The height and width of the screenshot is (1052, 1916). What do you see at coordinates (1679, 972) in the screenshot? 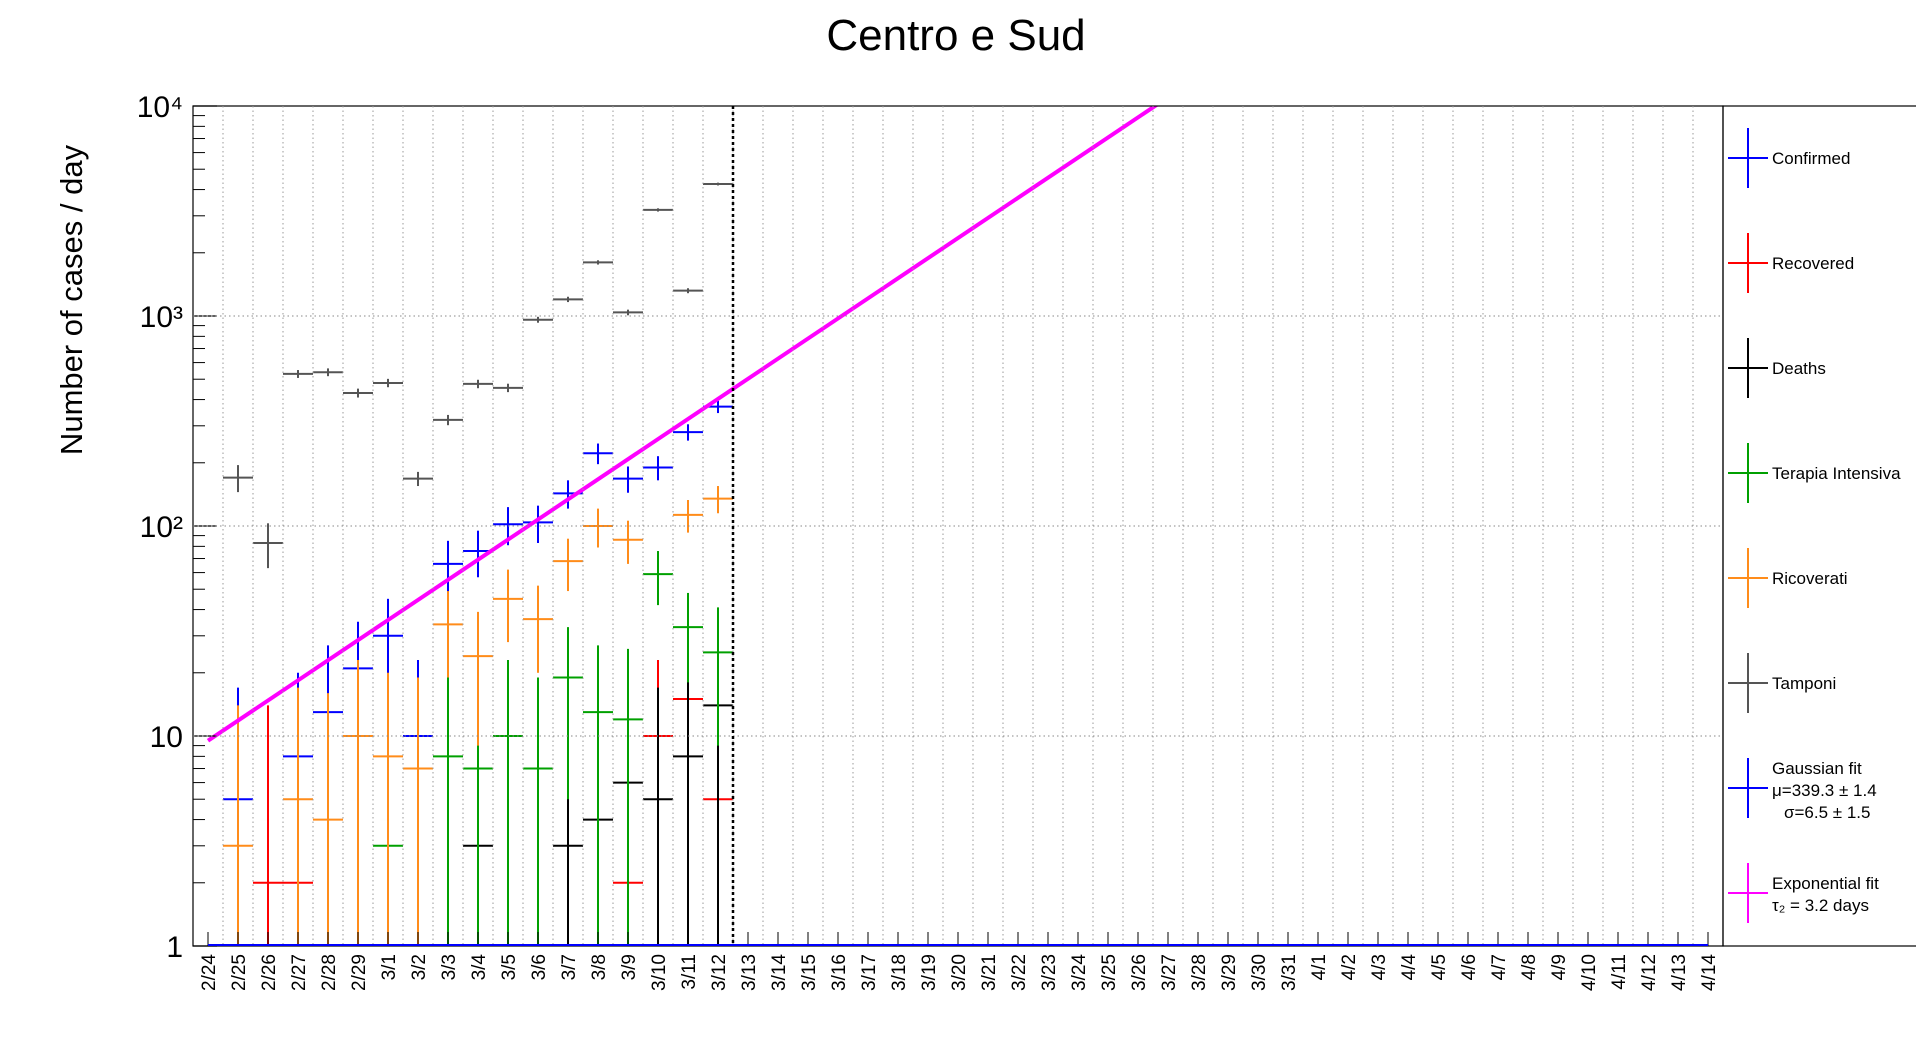
I see `x-tick-label: 4/13` at bounding box center [1679, 972].